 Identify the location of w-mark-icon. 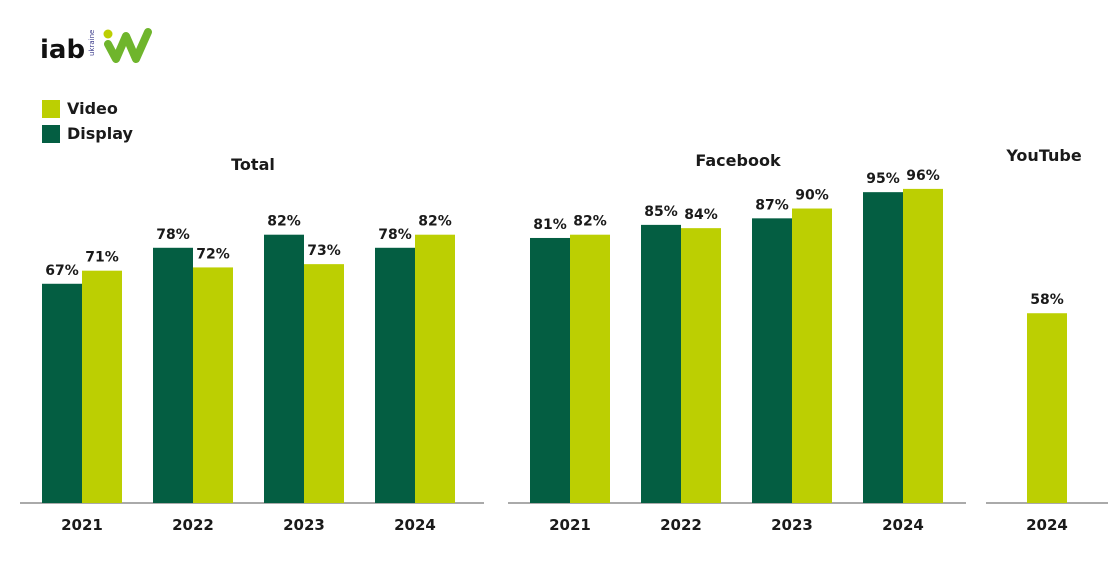
(127, 45).